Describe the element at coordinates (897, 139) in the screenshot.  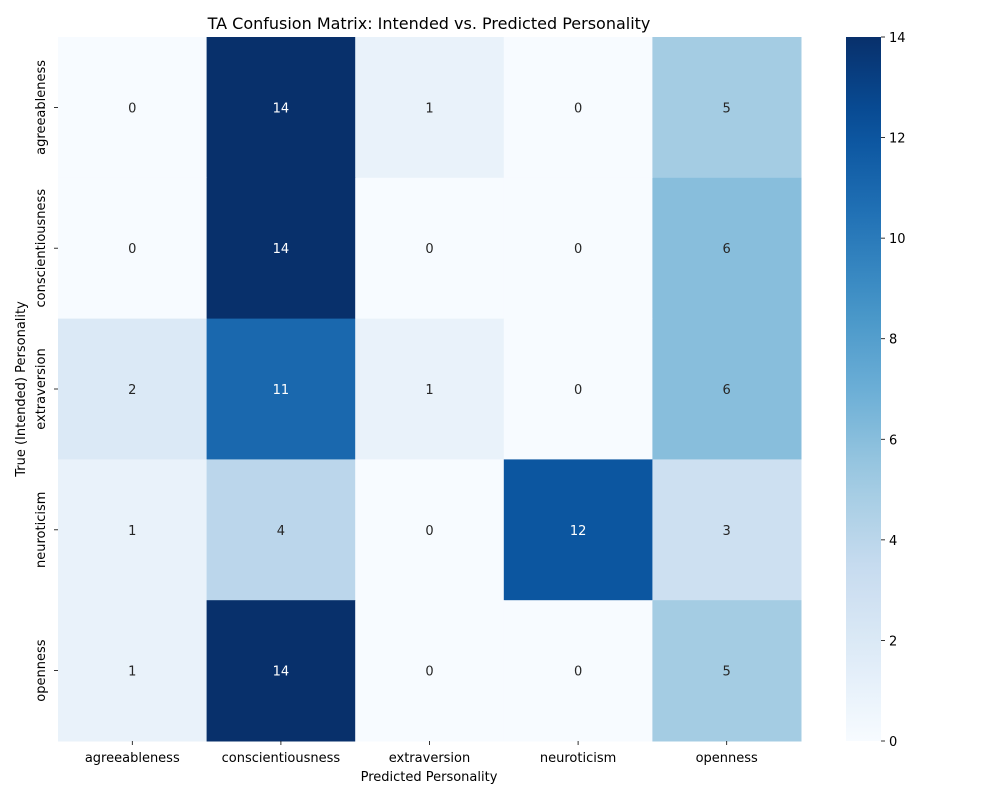
I see `colorbar-tick-label: 12` at that location.